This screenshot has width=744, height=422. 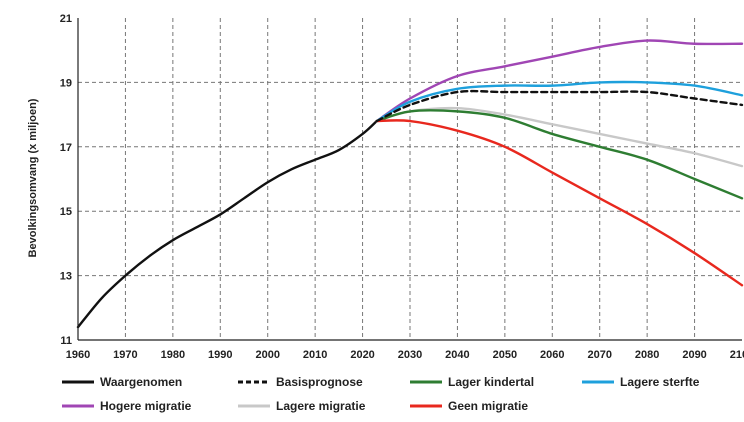 I want to click on x-tick-label: 1980, so click(x=173, y=354).